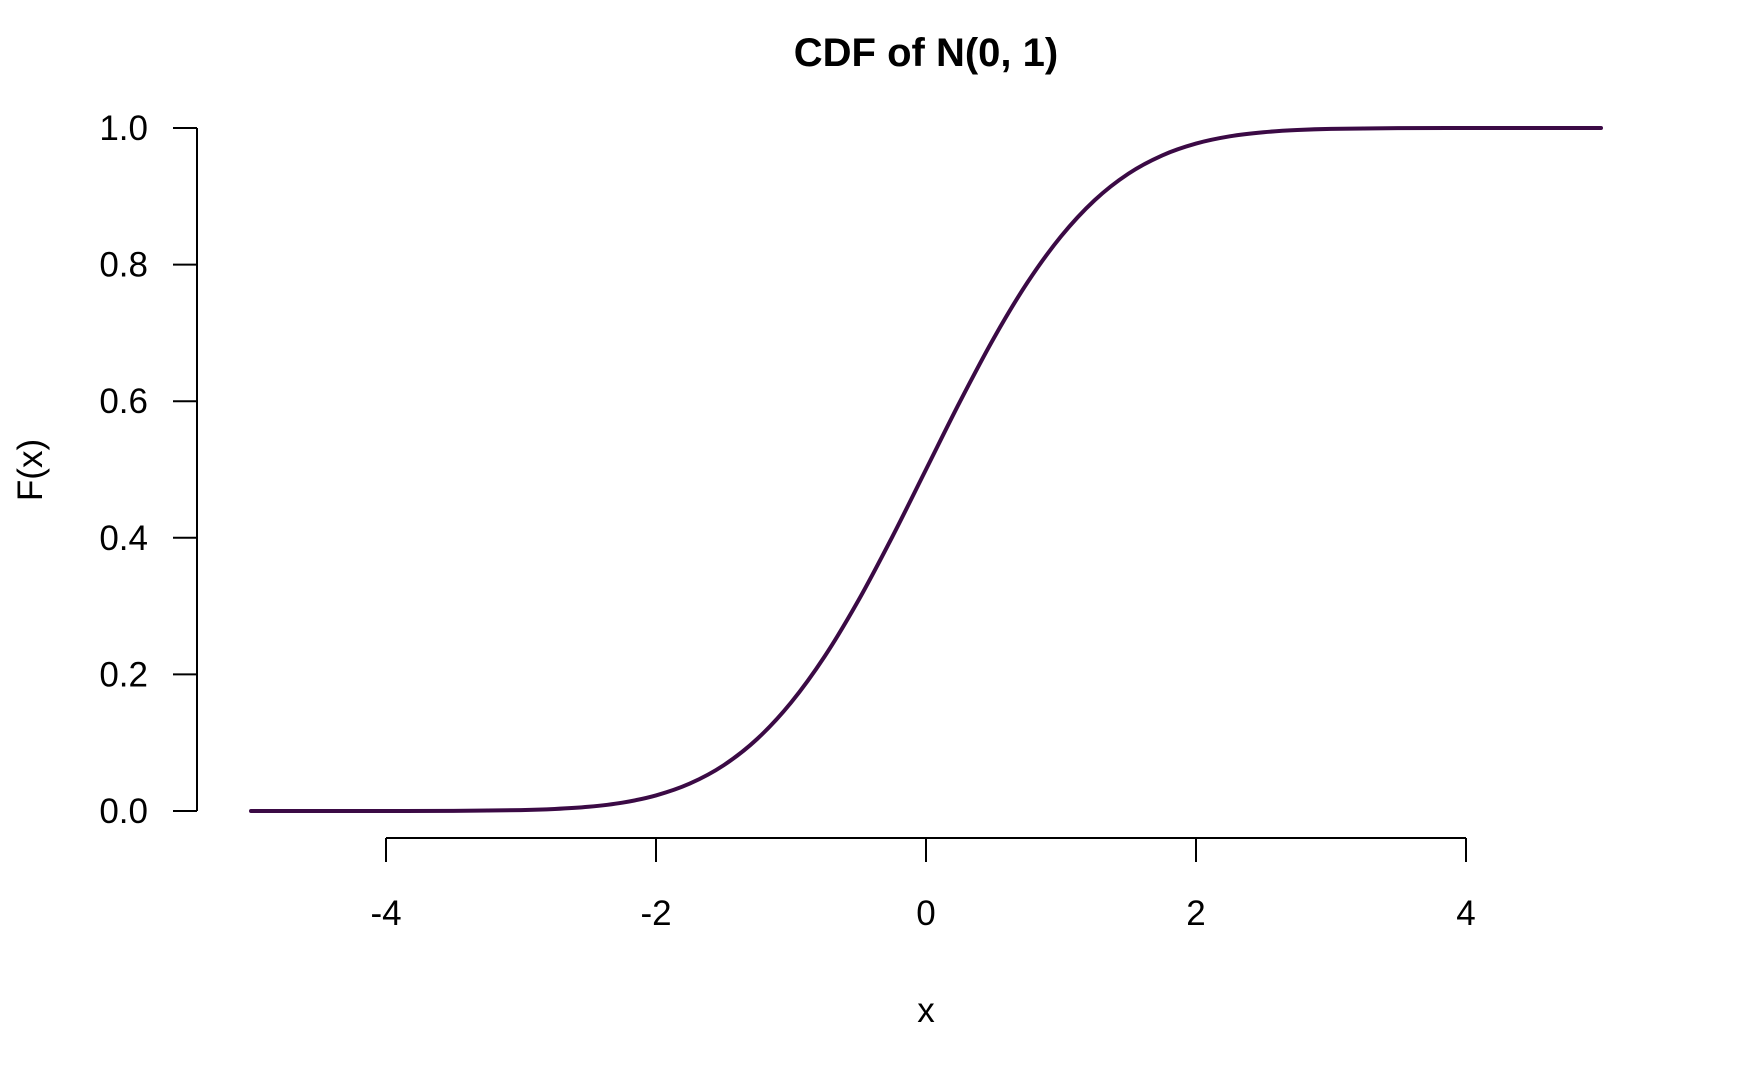  I want to click on x-axis: -4 -2 0 2 4, so click(923, 885).